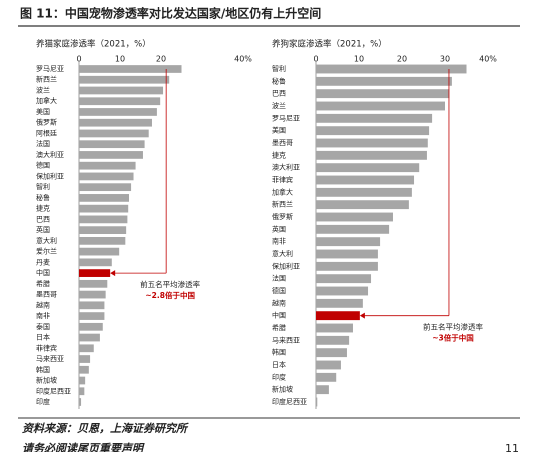 This screenshot has width=536, height=452. Describe the element at coordinates (43, 197) in the screenshot. I see `category-label: 秘鲁` at that location.